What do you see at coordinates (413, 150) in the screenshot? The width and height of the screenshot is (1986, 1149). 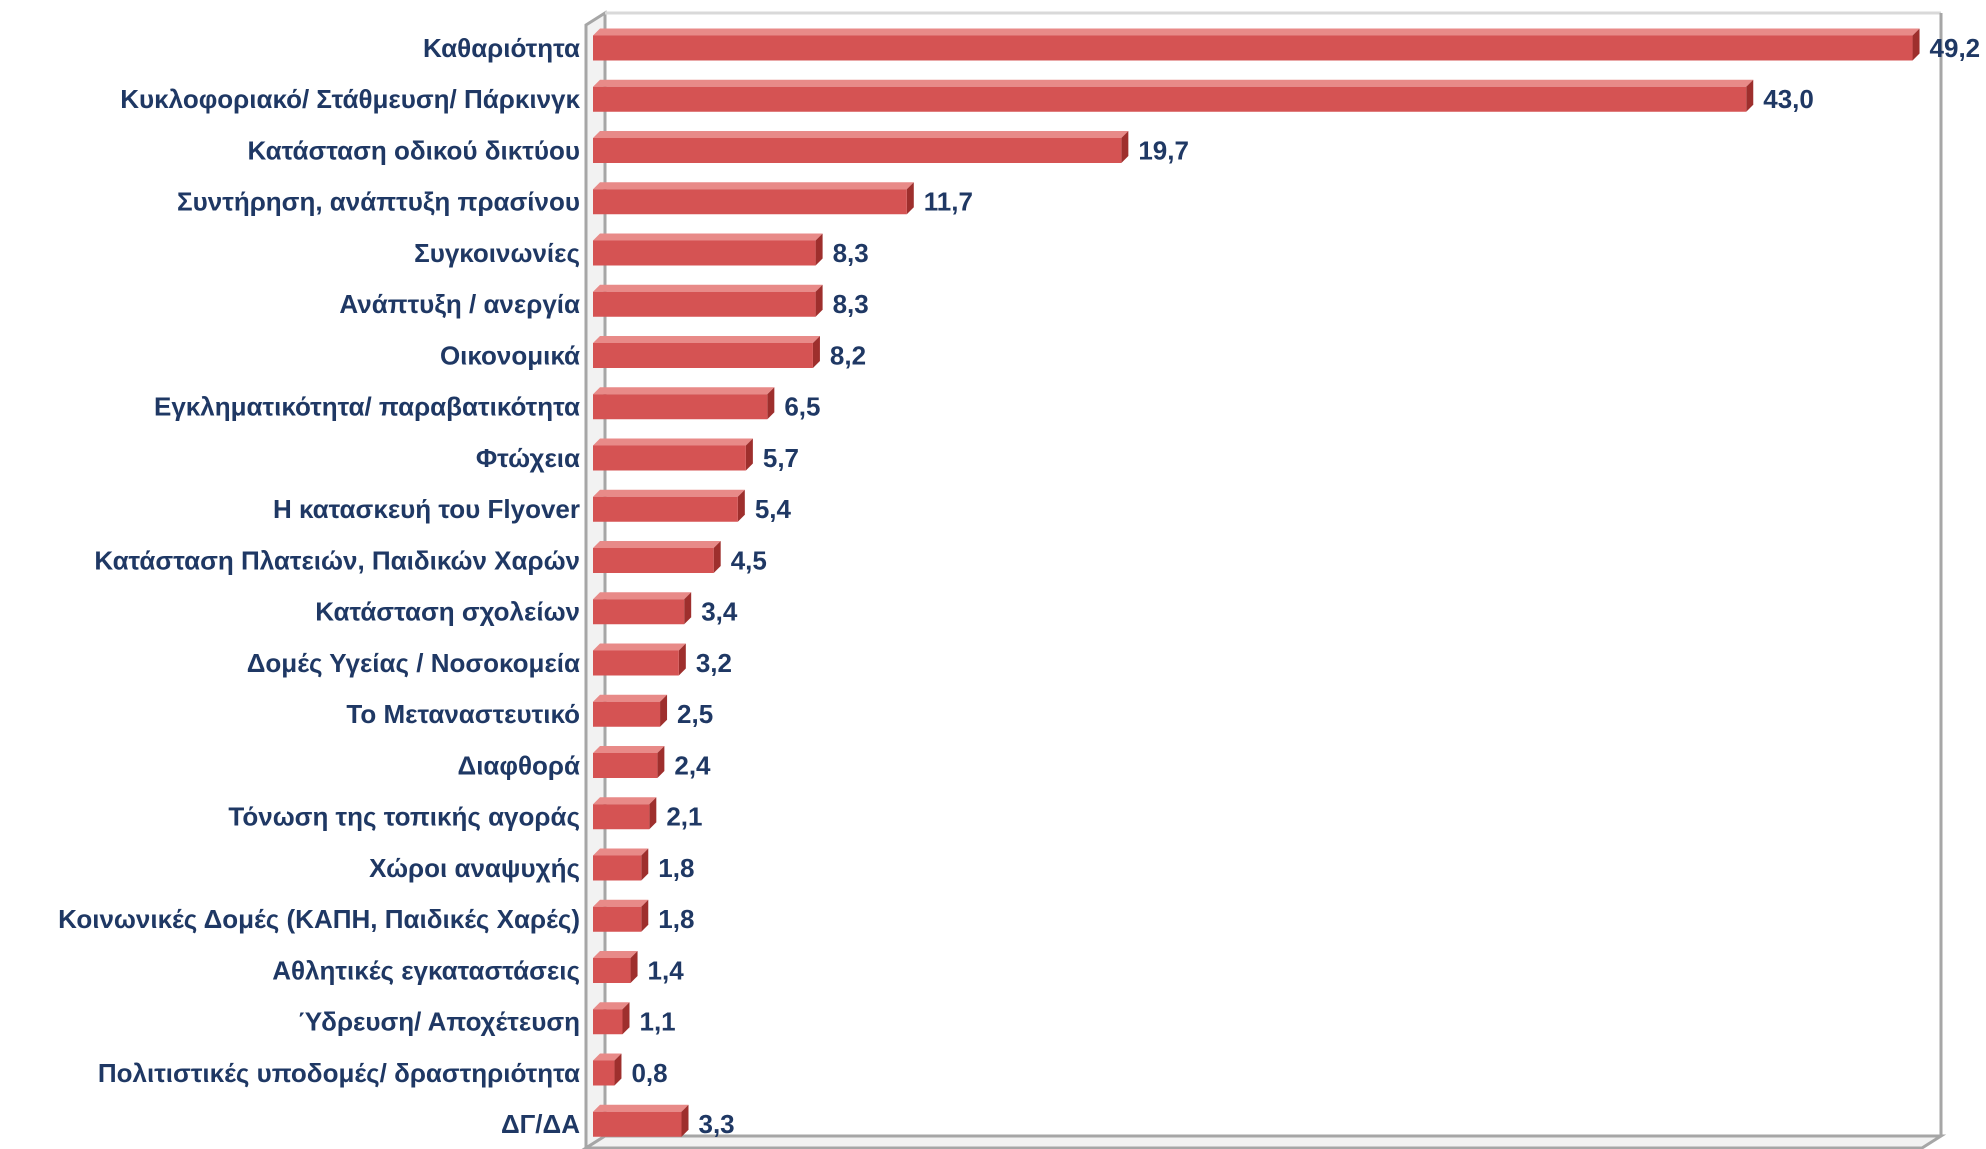 I see `category-label: Κατάσταση οδικού δικτύου` at bounding box center [413, 150].